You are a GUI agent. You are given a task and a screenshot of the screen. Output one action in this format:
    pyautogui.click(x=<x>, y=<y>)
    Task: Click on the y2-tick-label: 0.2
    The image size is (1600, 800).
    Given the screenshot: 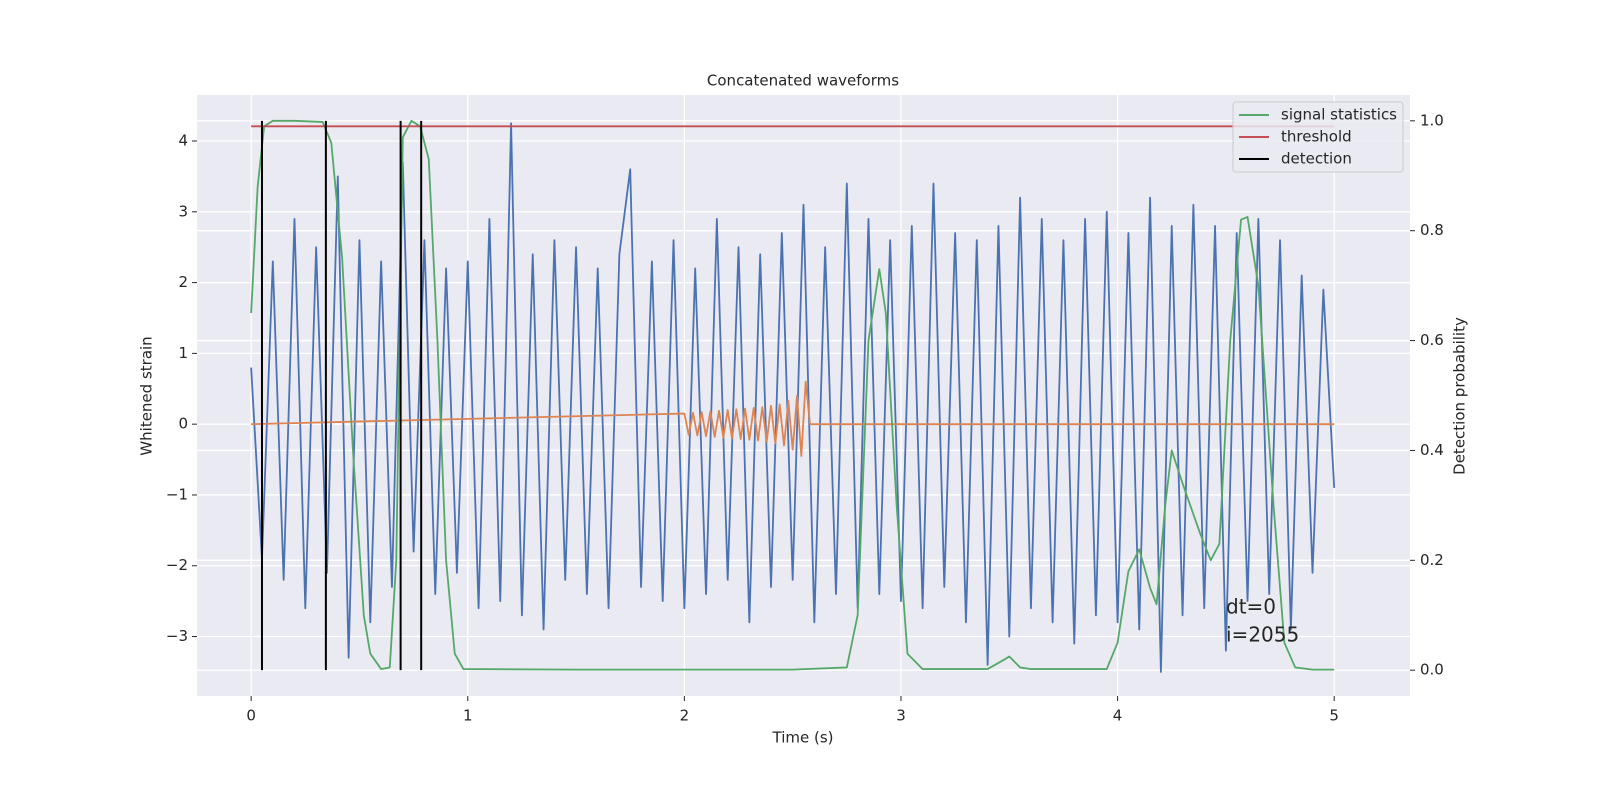 What is the action you would take?
    pyautogui.click(x=1432, y=560)
    